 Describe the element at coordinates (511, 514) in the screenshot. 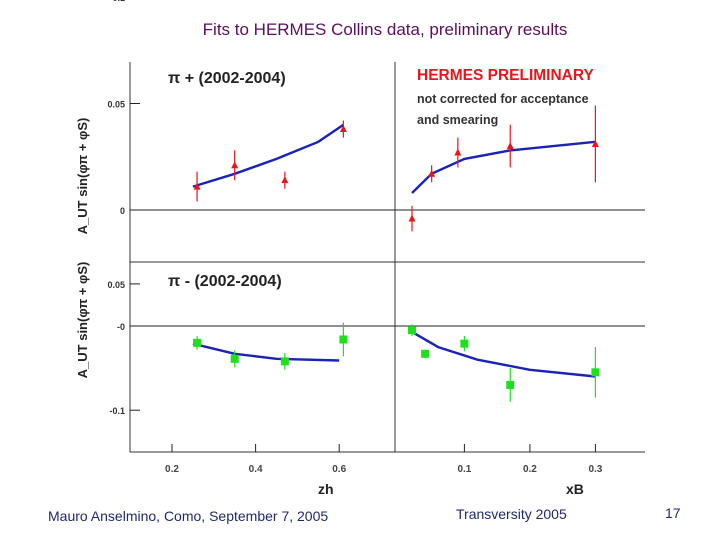

I see `footer-conference: Transversity 2005` at that location.